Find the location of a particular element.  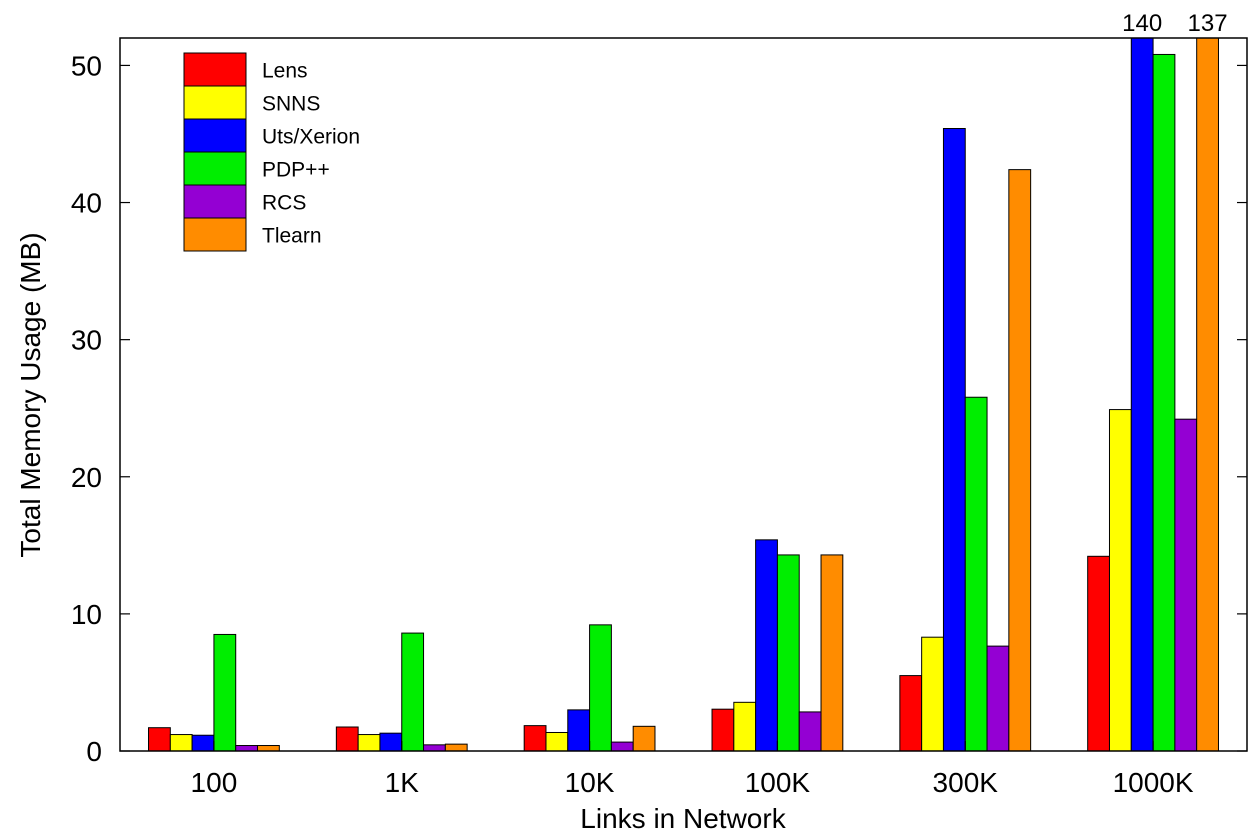

bar-value-label: 140 is located at coordinates (1142, 23).